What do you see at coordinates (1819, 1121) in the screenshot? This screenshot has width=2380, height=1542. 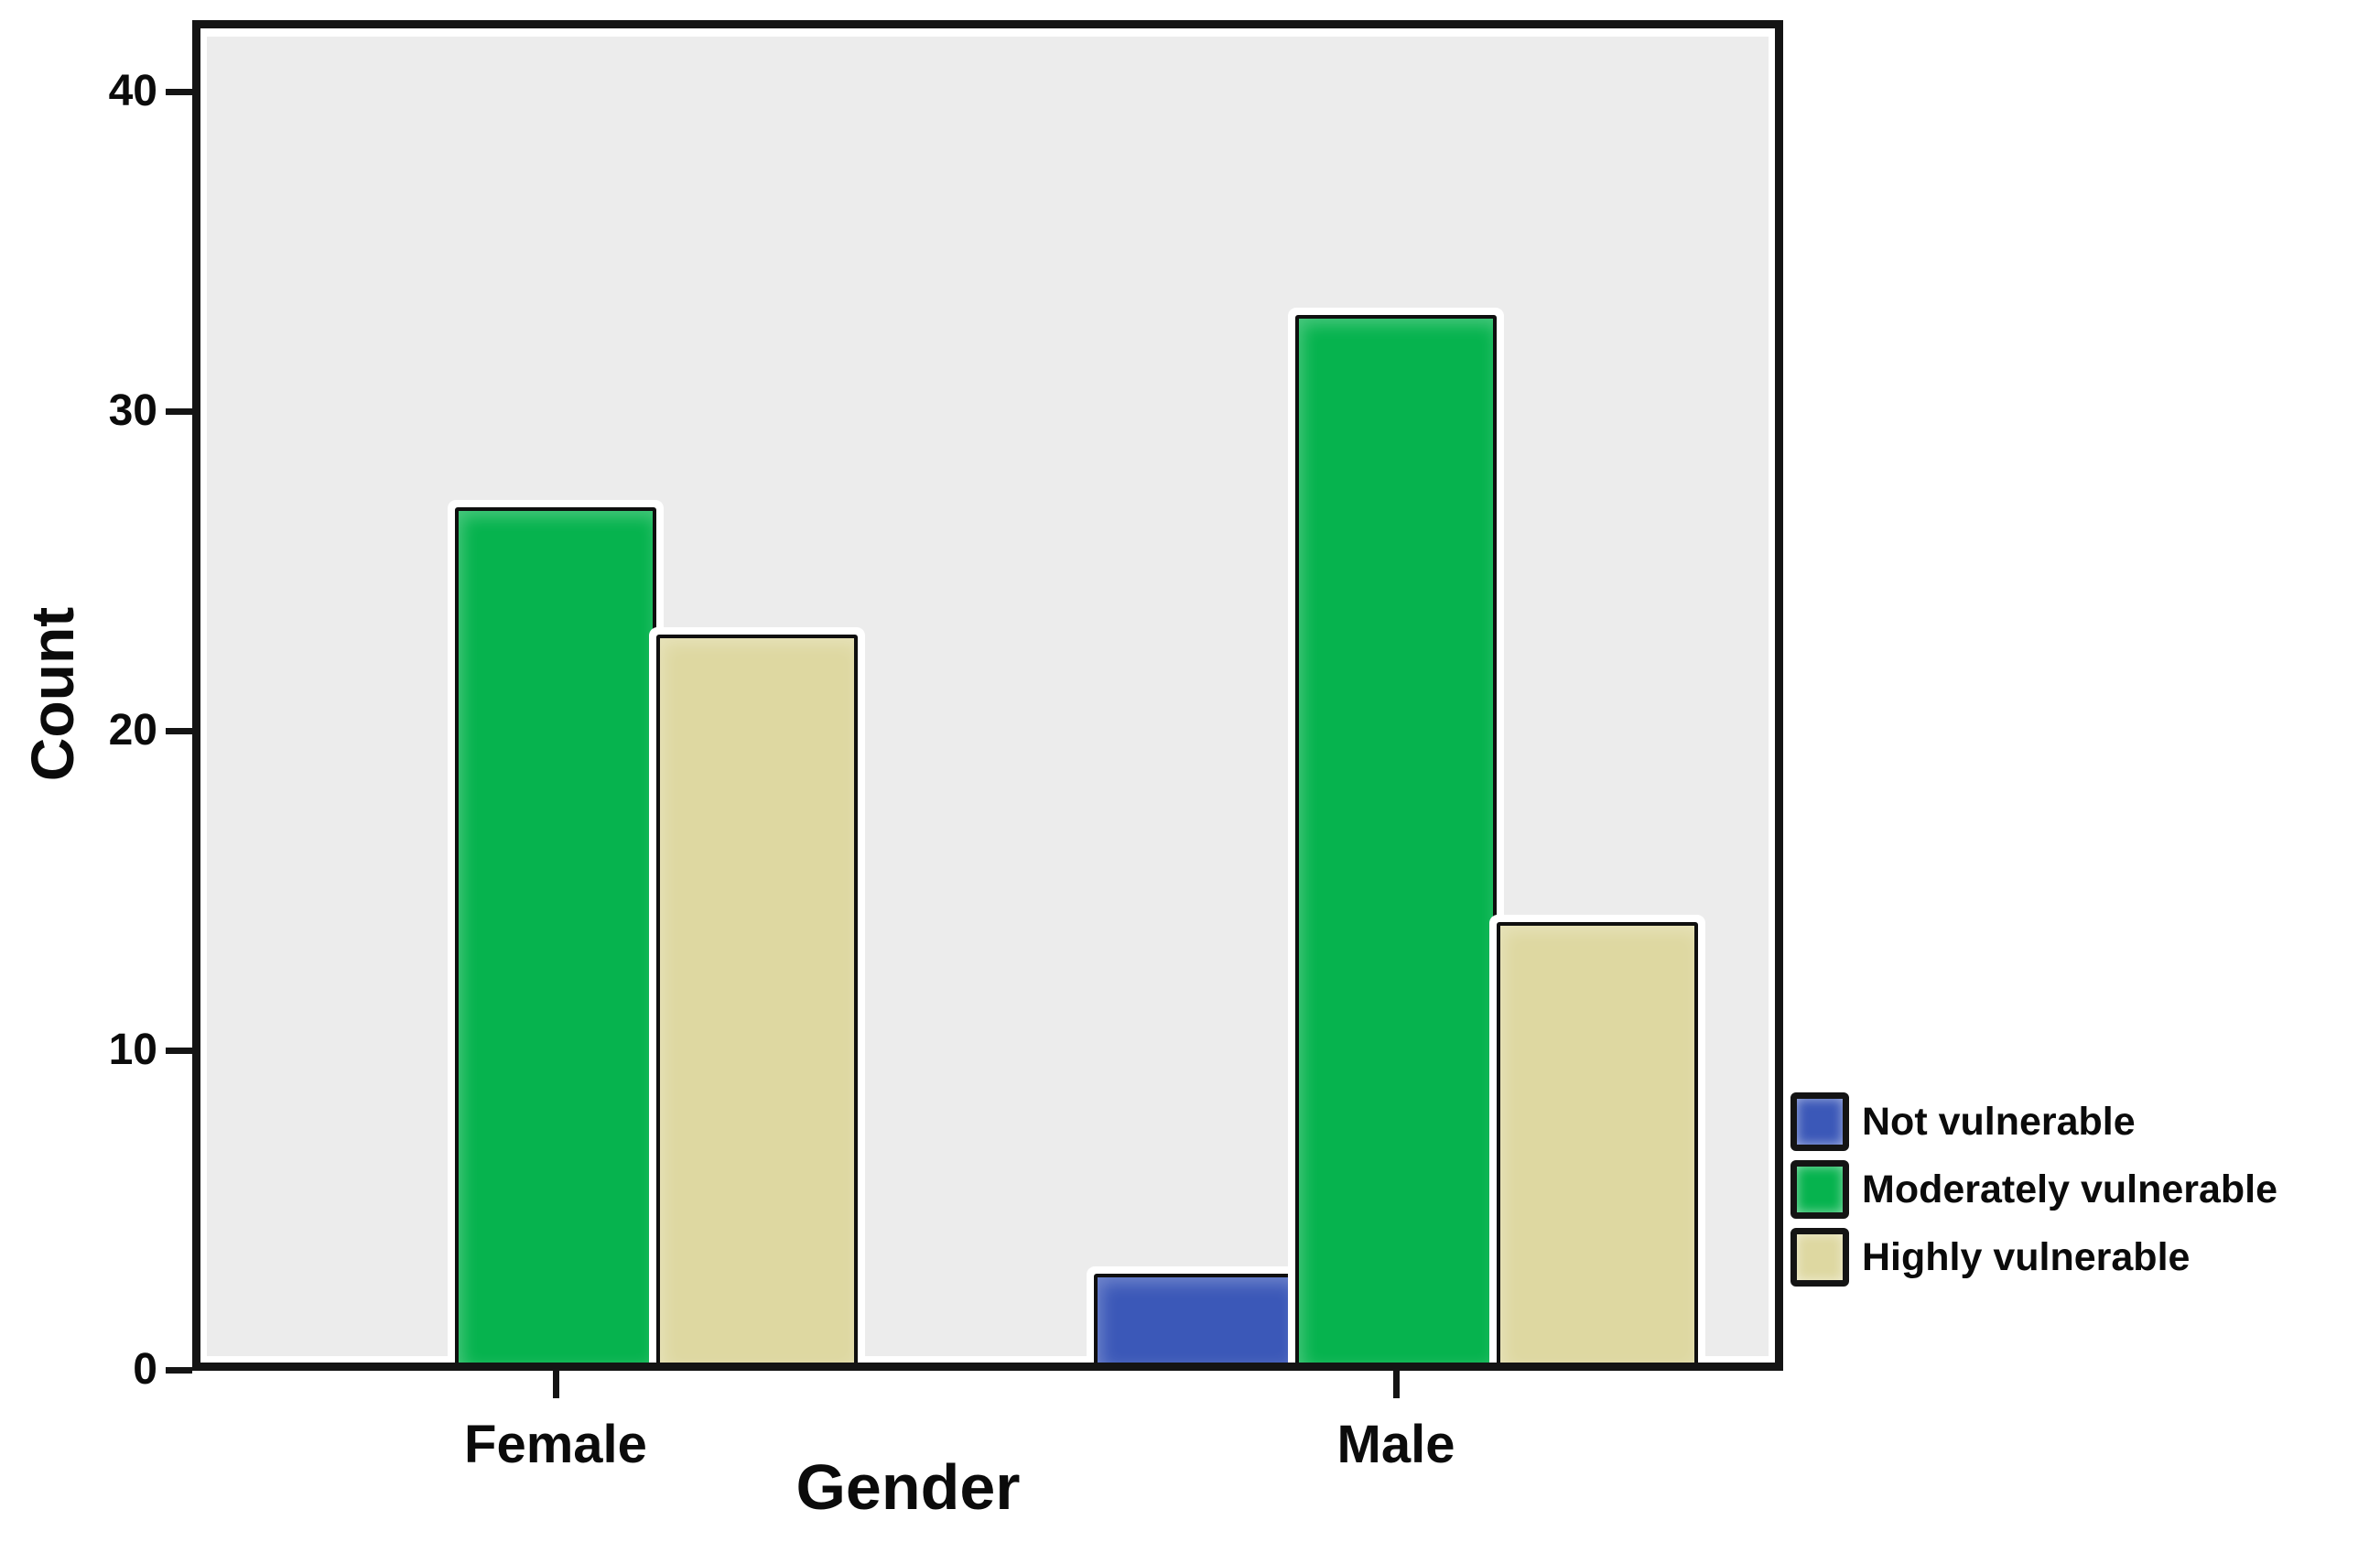 I see `legend-swatch-blue` at bounding box center [1819, 1121].